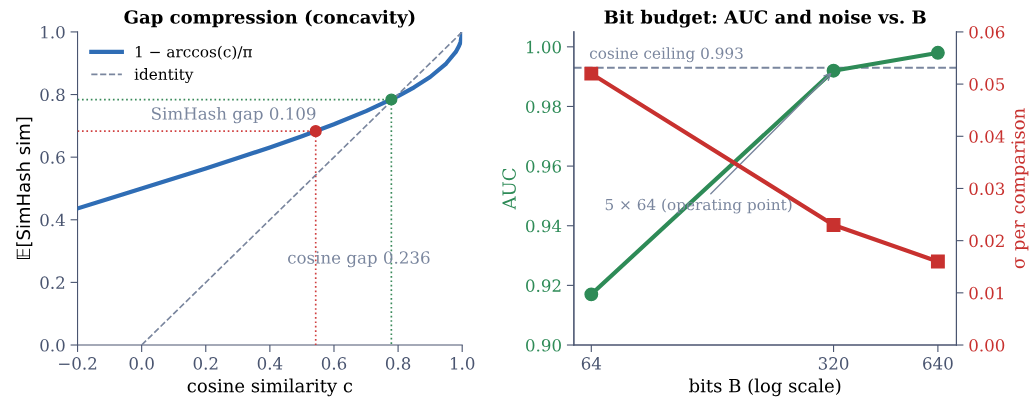 The width and height of the screenshot is (1034, 404). Describe the element at coordinates (462, 363) in the screenshot. I see `x-tick-label: 1.0` at that location.